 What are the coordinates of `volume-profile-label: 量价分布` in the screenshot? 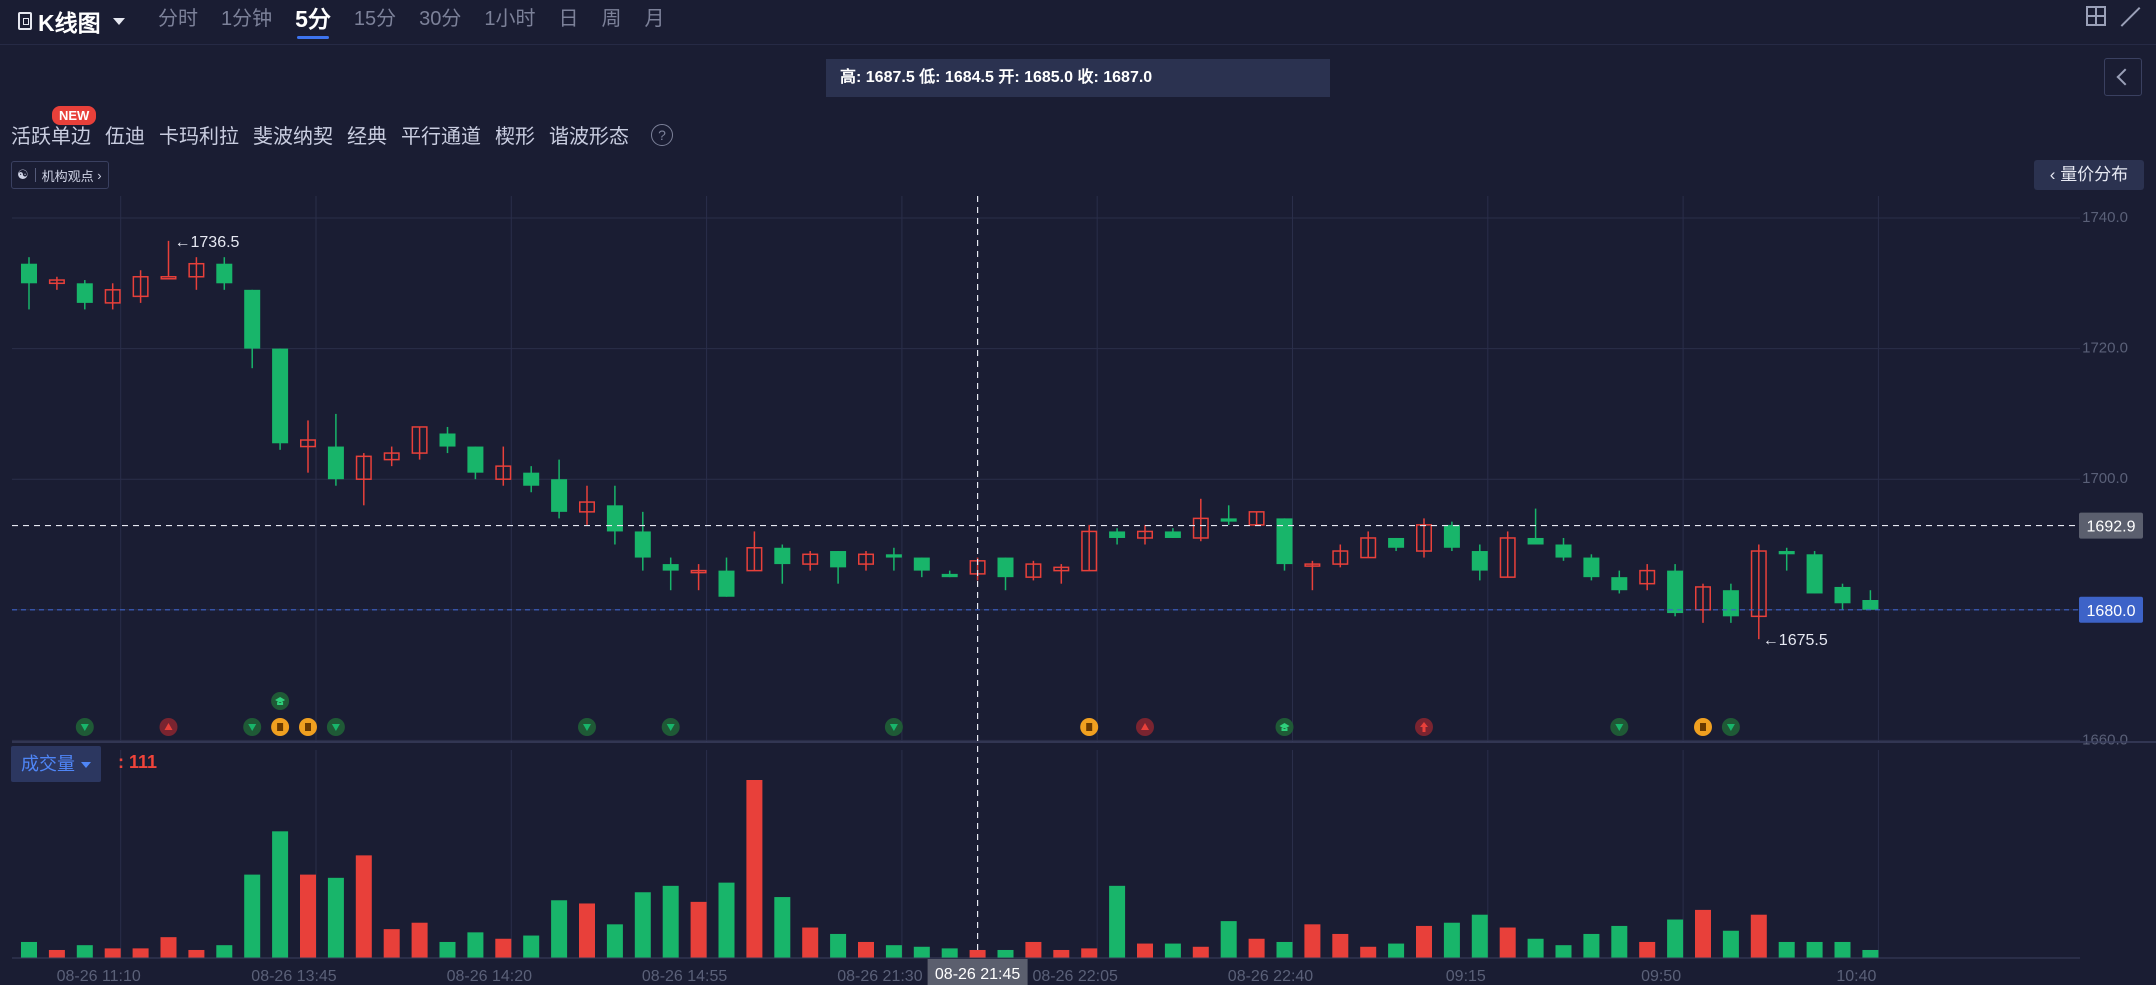 It's located at (2094, 174).